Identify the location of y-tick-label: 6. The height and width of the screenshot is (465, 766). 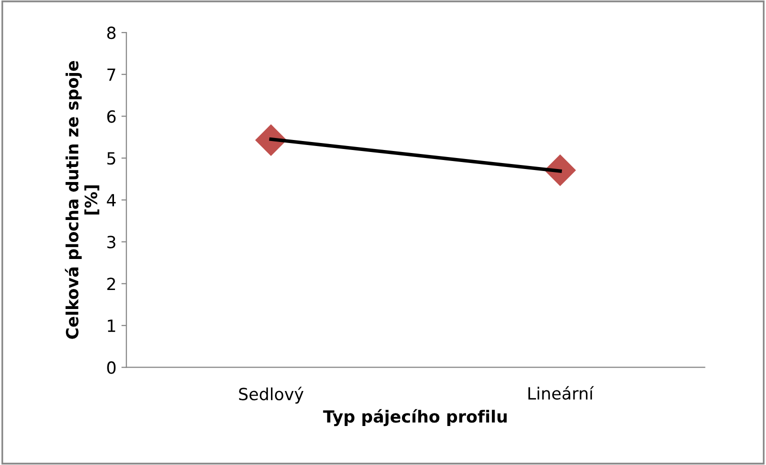
(111, 116).